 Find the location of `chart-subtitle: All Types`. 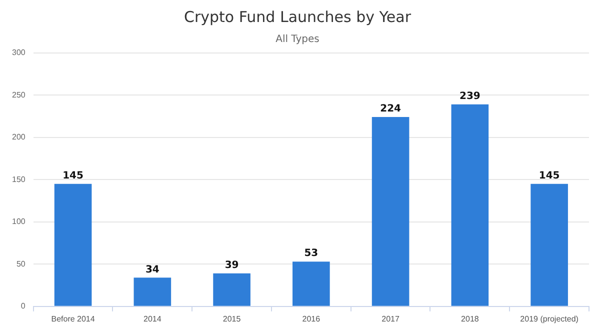

chart-subtitle: All Types is located at coordinates (297, 39).